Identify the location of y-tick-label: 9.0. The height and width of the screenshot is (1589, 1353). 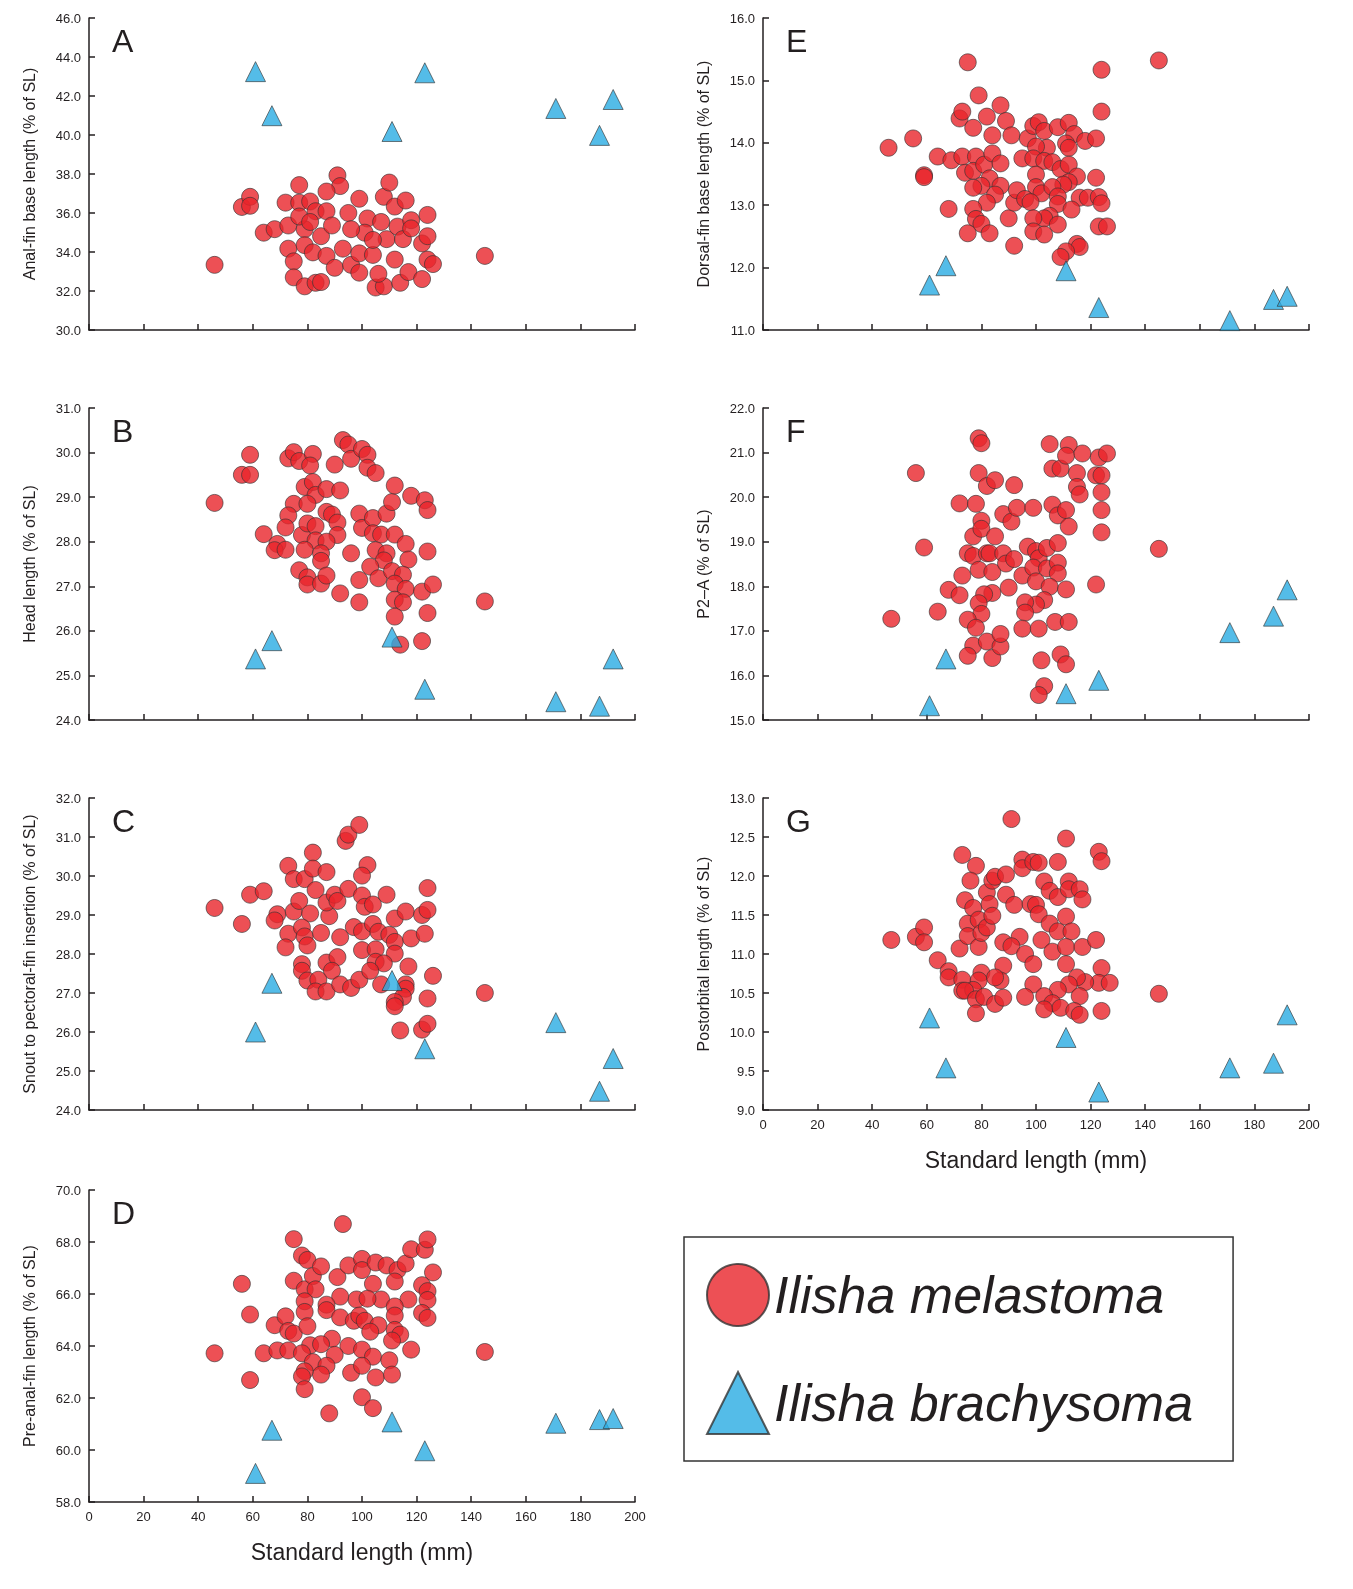
(745, 1110).